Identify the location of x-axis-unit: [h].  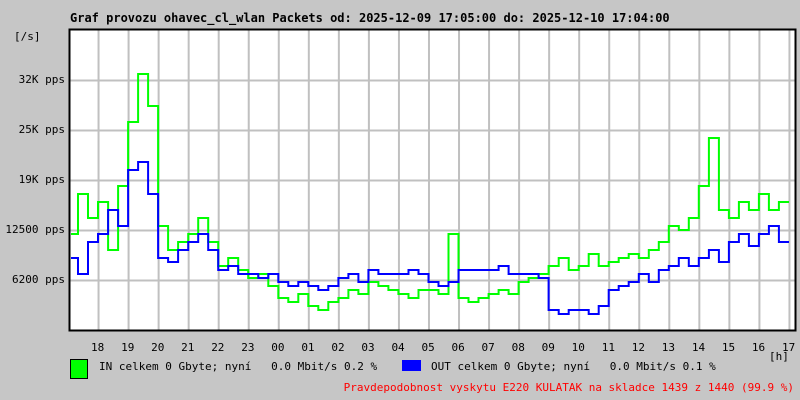
(779, 356).